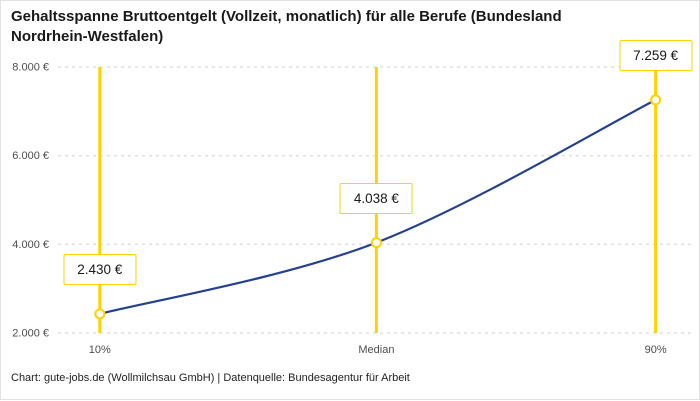 The height and width of the screenshot is (401, 700). Describe the element at coordinates (376, 350) in the screenshot. I see `x-tick-label: Median` at that location.